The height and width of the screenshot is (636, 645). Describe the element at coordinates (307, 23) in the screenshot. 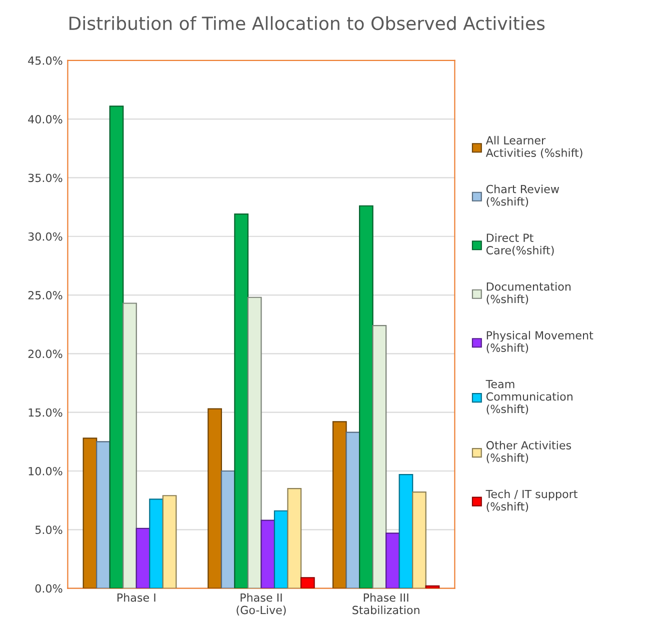

I see `chart-title: Distribution of Time Allocation to Observed Activities` at that location.